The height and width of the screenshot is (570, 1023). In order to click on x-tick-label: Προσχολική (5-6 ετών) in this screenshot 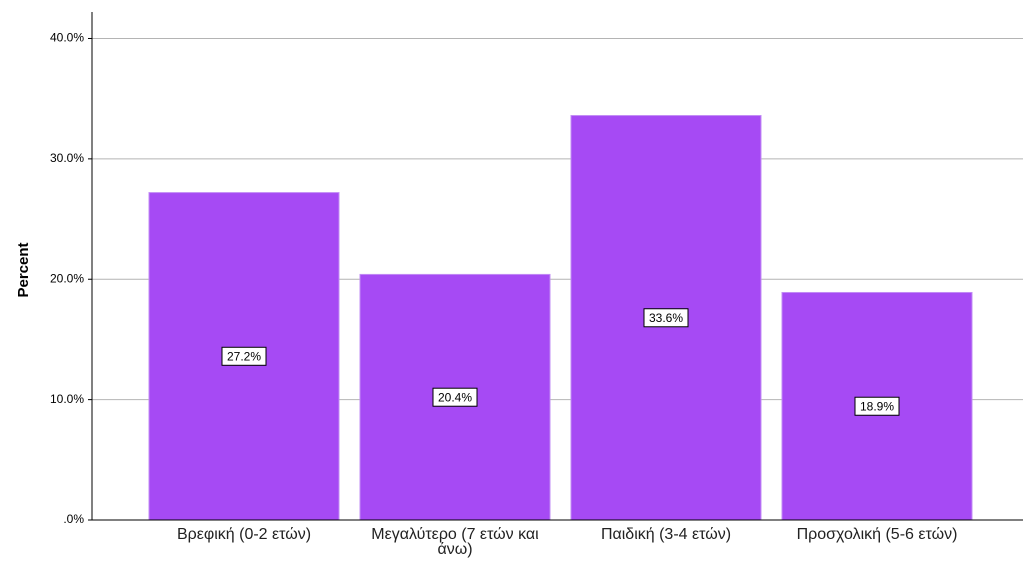, I will do `click(877, 534)`.